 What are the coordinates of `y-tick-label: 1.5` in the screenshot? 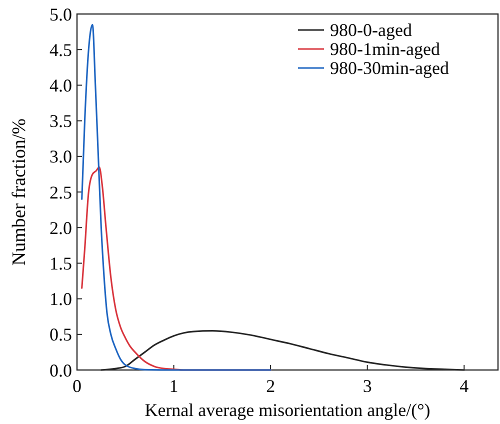 It's located at (61, 264).